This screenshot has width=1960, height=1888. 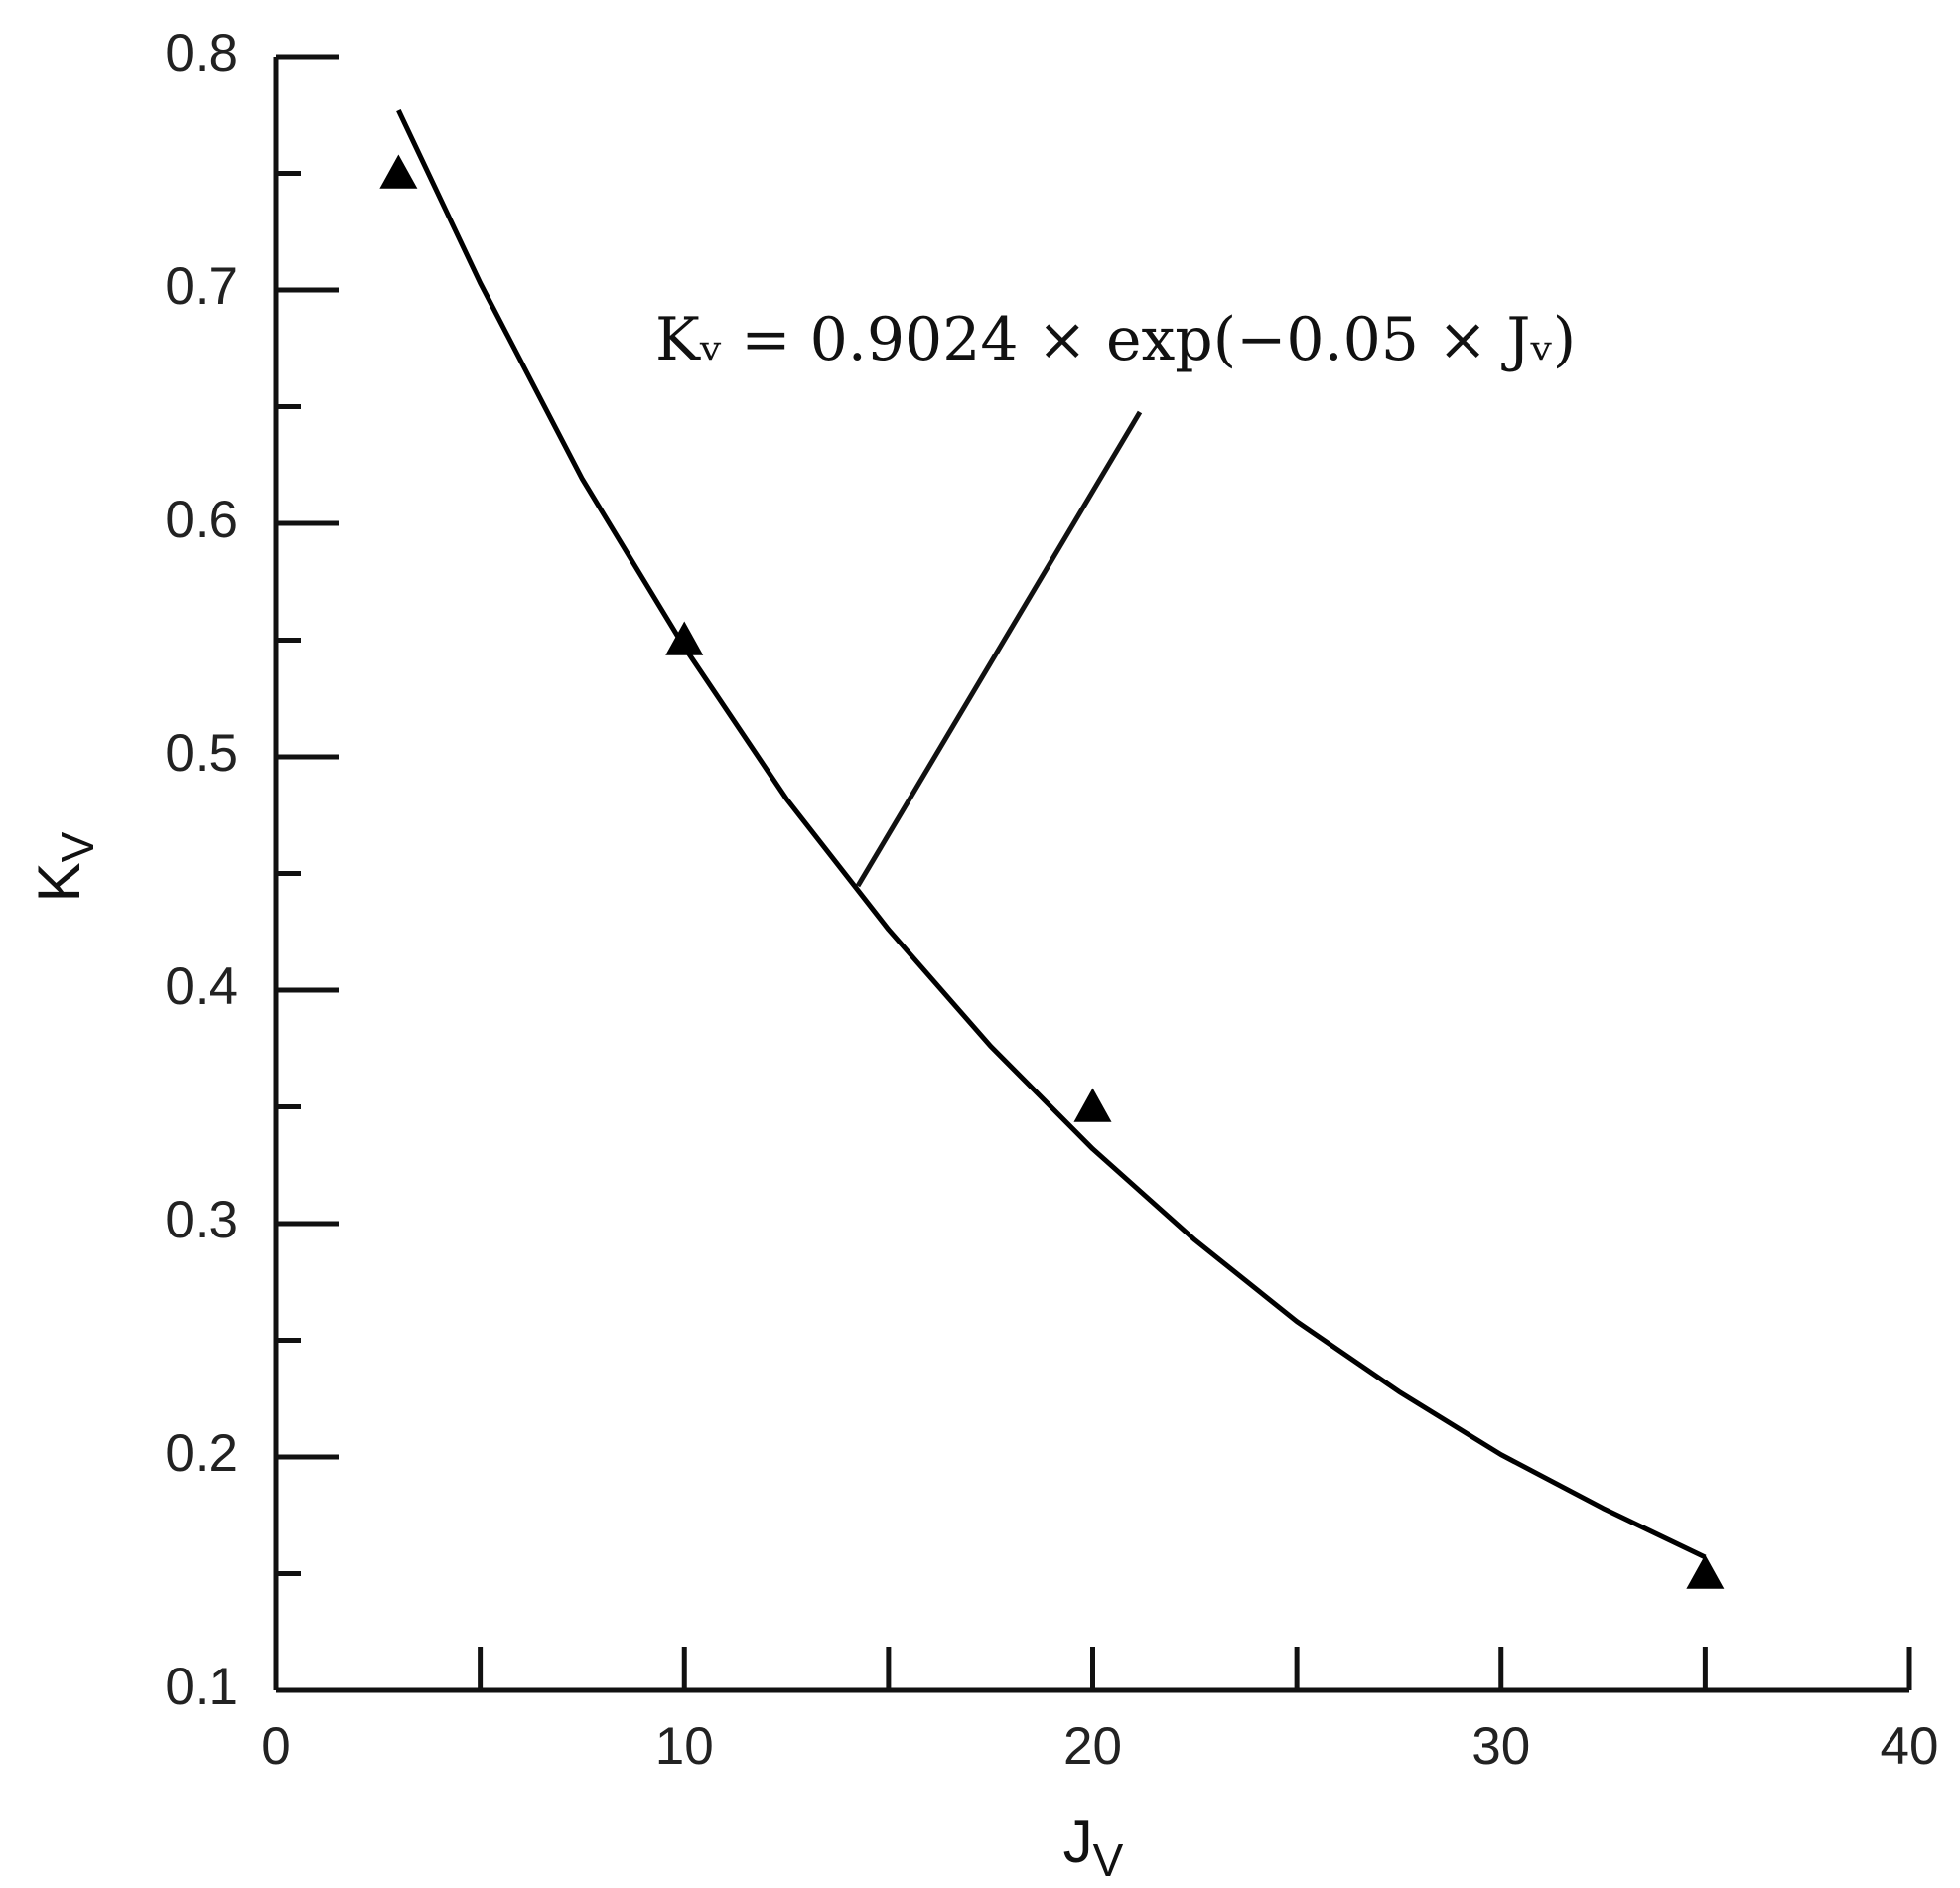 I want to click on y-tick-label: 0.1, so click(x=201, y=1687).